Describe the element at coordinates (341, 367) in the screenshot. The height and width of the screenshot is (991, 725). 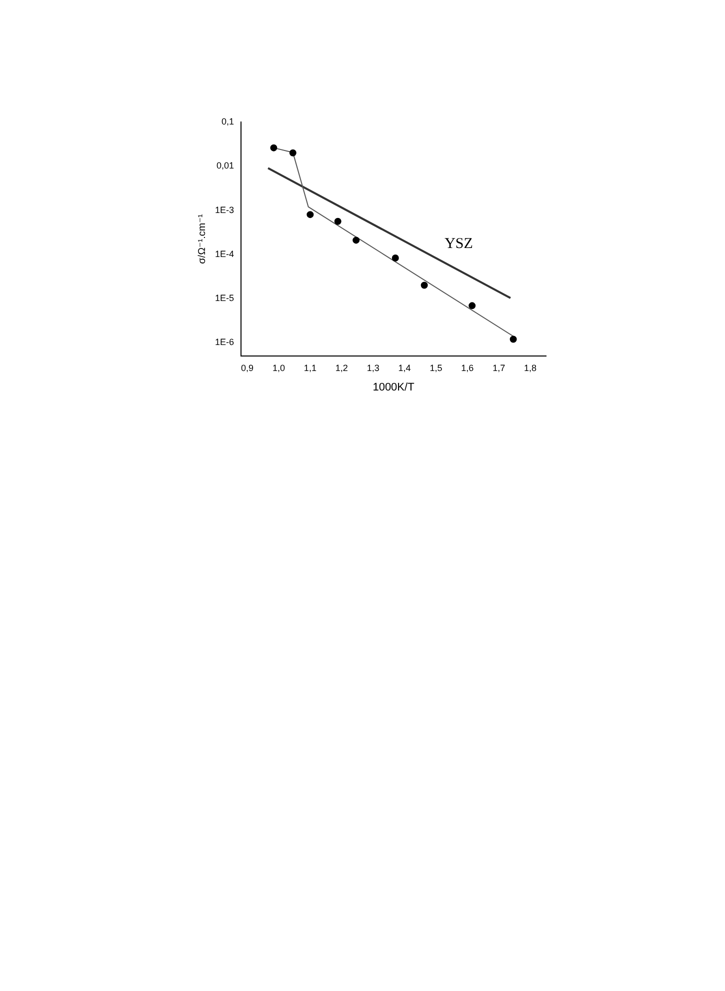
I see `x-tick-label: 1,2` at that location.